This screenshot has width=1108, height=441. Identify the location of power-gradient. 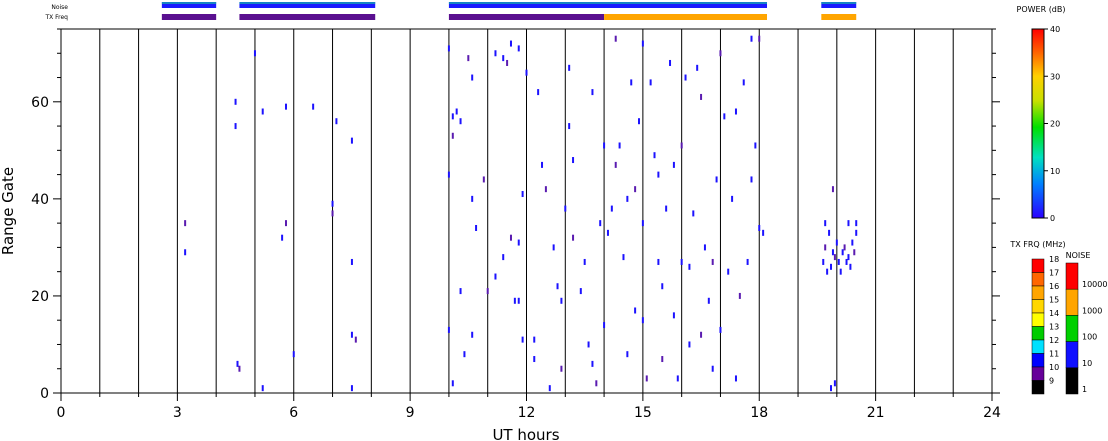
(1038, 123).